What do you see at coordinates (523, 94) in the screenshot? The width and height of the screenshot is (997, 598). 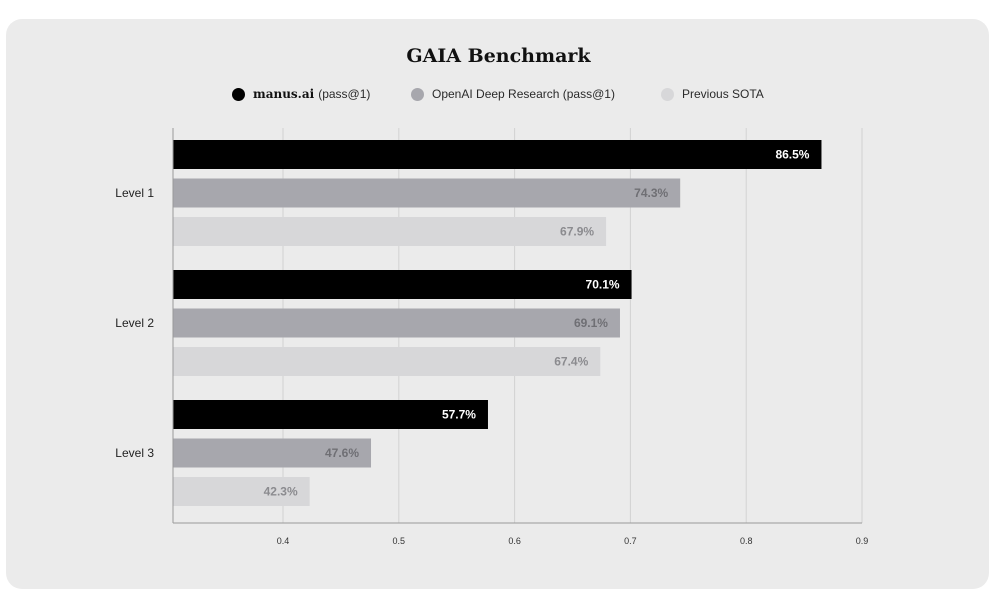 I see `legend-label-openai: OpenAI Deep Research (pass@1)` at bounding box center [523, 94].